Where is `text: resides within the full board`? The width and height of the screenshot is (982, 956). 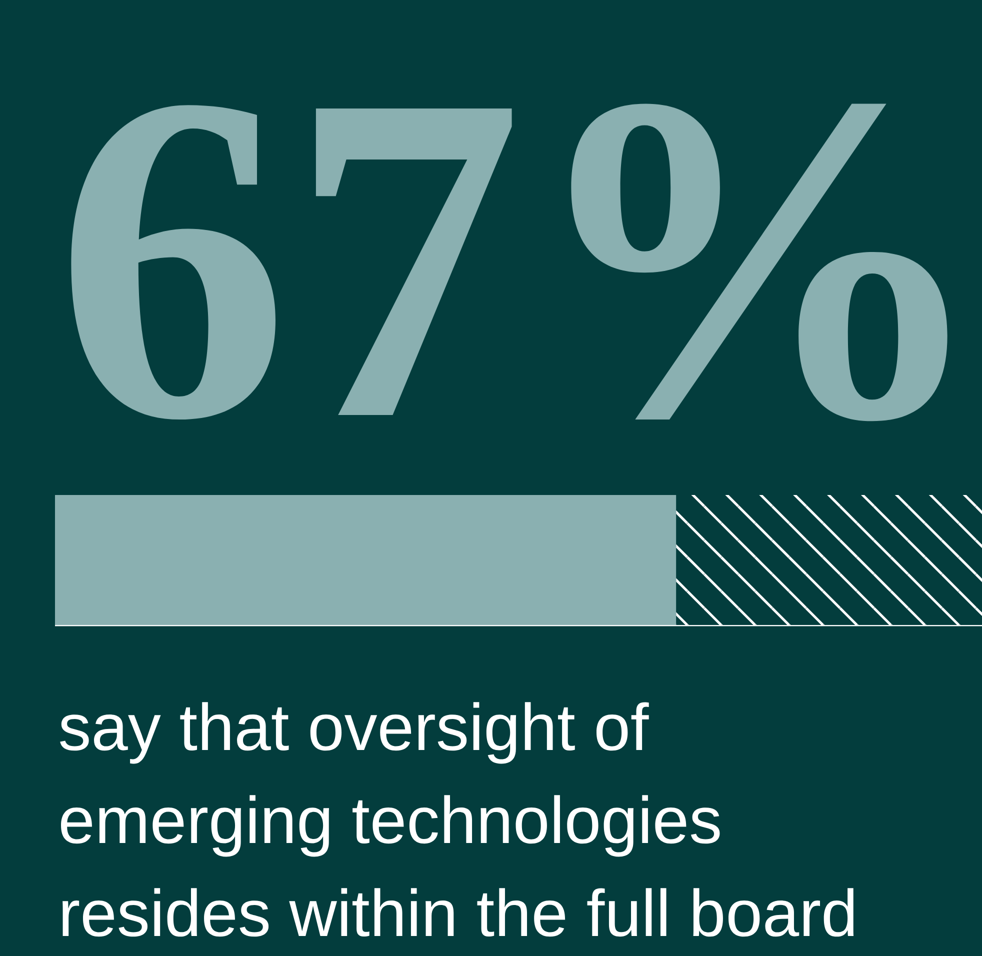
text: resides within the full board is located at coordinates (458, 912).